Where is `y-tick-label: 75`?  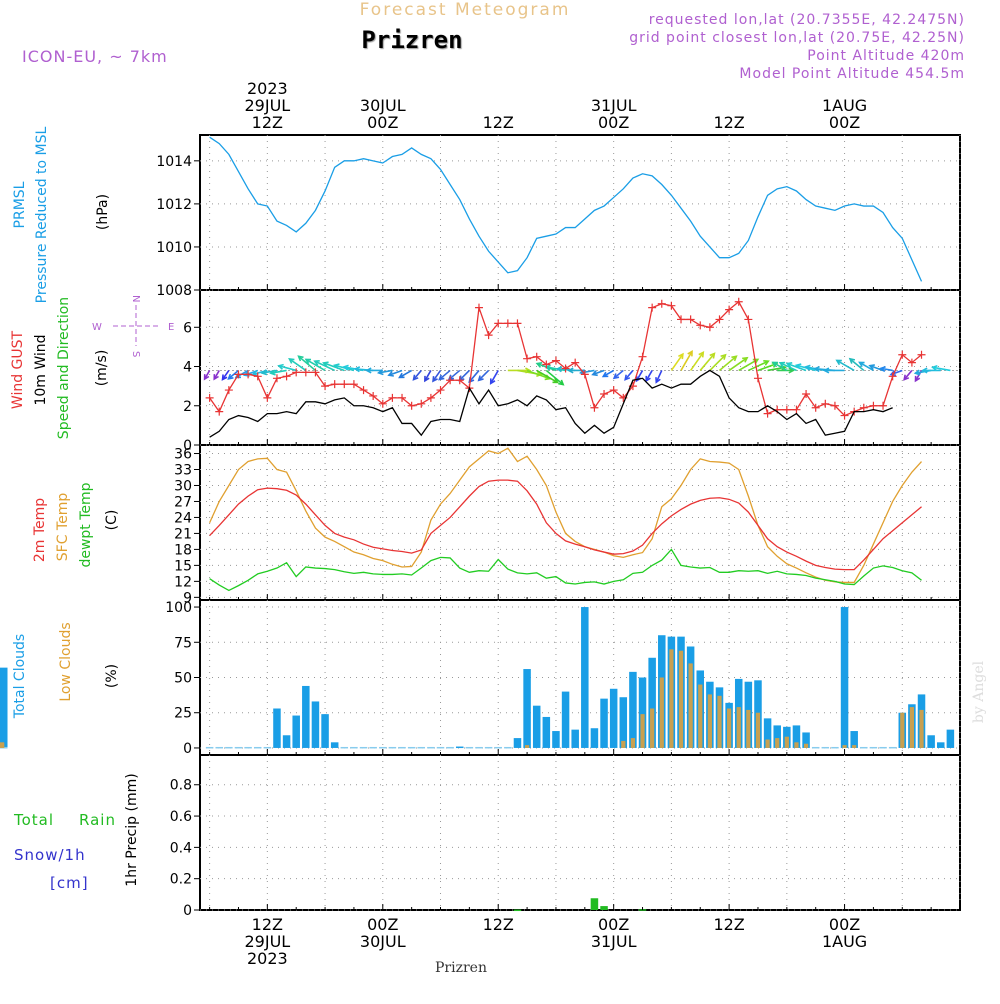 y-tick-label: 75 is located at coordinates (183, 643).